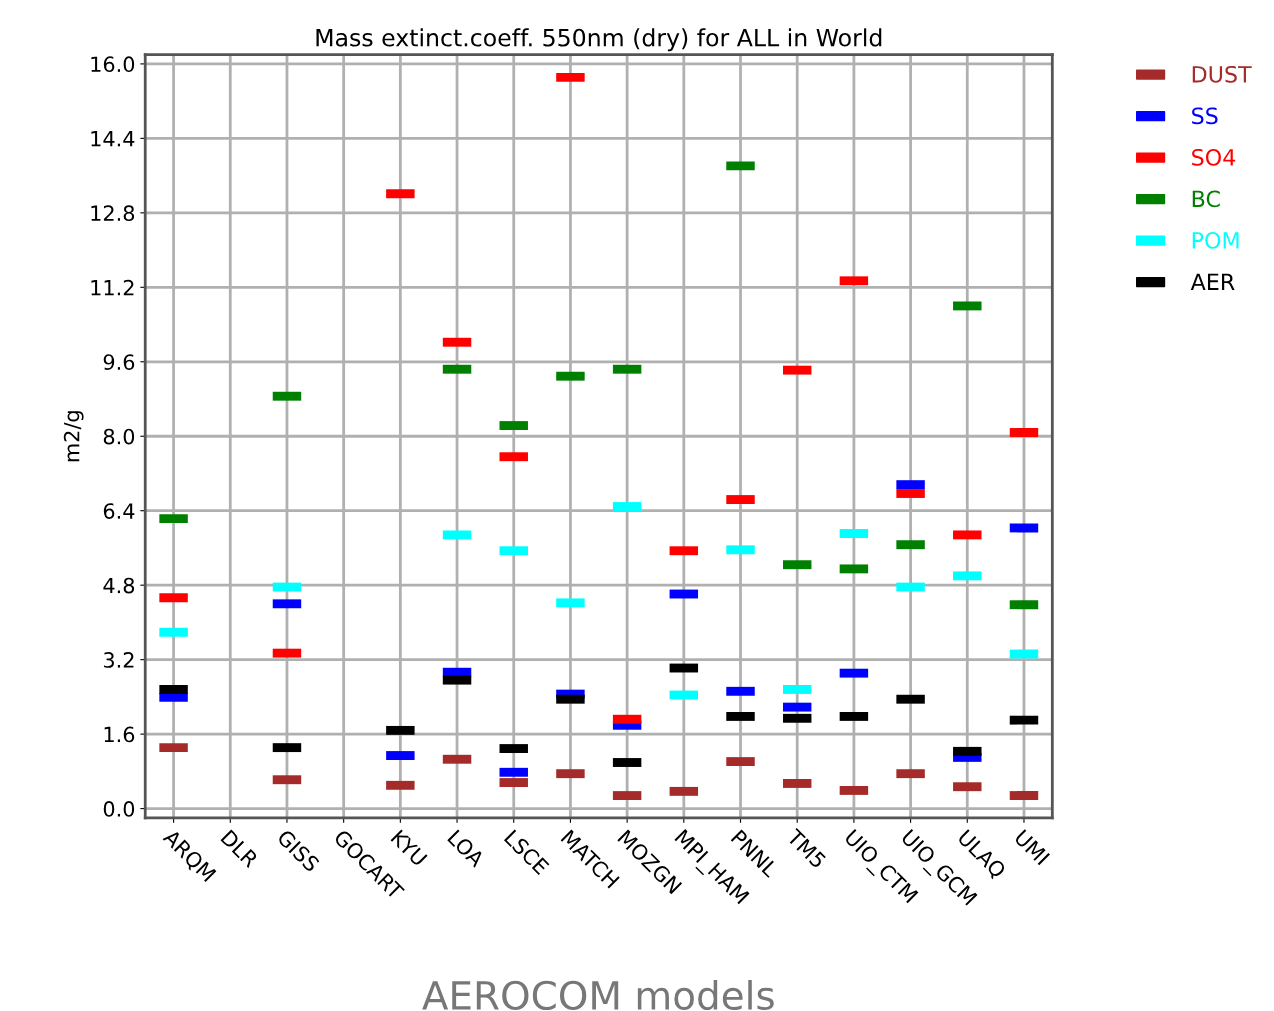  Describe the element at coordinates (119, 362) in the screenshot. I see `y-tick-label: 9.6` at that location.